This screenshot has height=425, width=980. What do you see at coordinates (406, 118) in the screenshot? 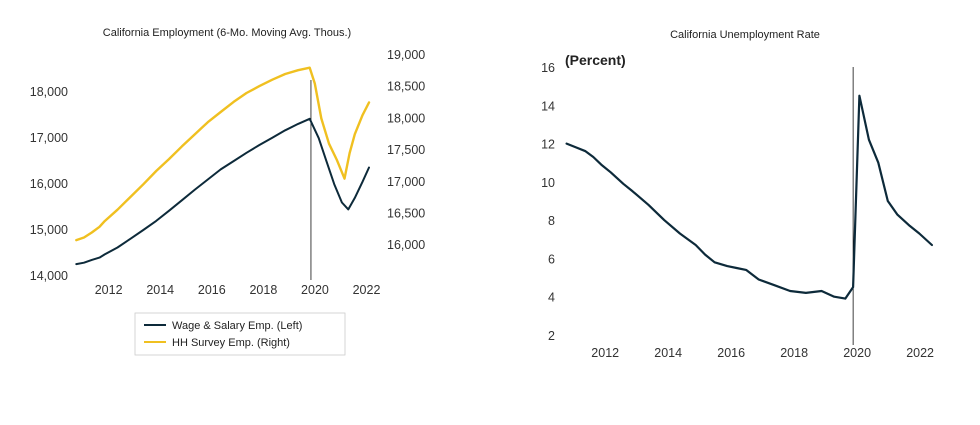
I see `right-tick-label: 18,000` at bounding box center [406, 118].